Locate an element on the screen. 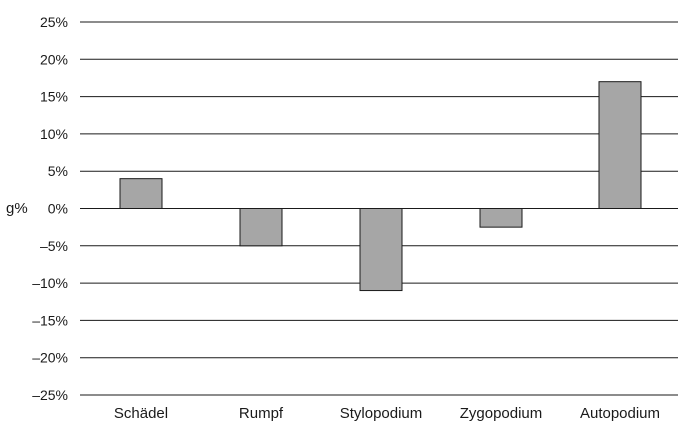 This screenshot has height=422, width=678. y-tick-label: 10% is located at coordinates (54, 134).